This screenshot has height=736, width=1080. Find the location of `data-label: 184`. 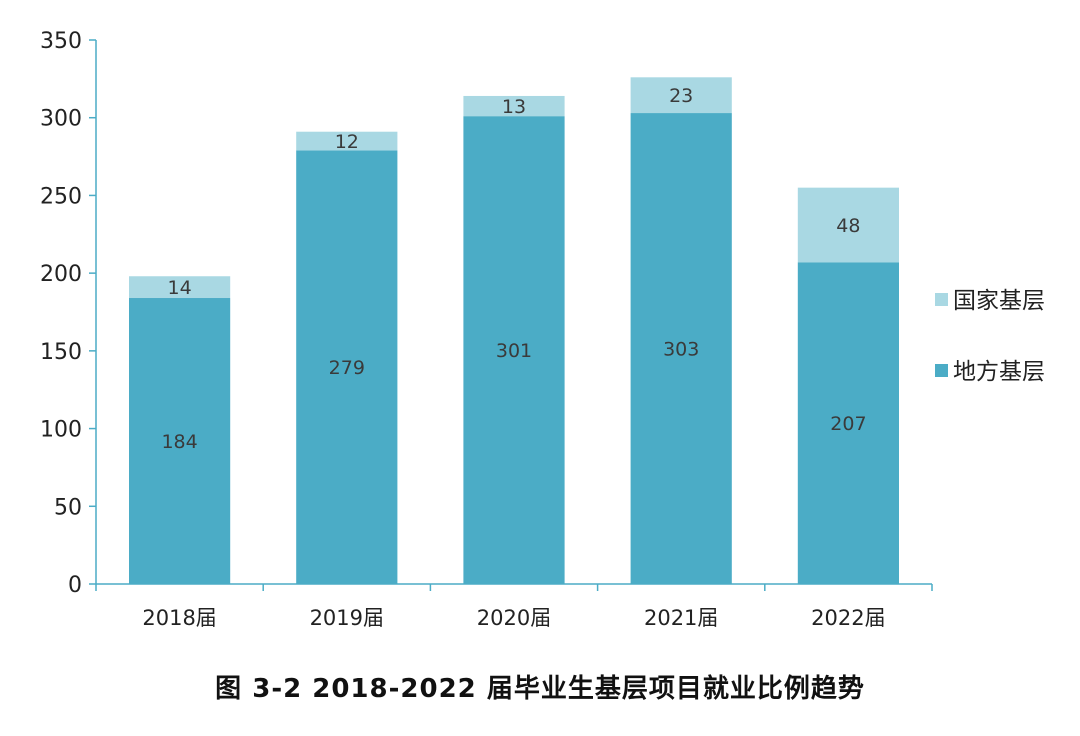

data-label: 184 is located at coordinates (179, 442).